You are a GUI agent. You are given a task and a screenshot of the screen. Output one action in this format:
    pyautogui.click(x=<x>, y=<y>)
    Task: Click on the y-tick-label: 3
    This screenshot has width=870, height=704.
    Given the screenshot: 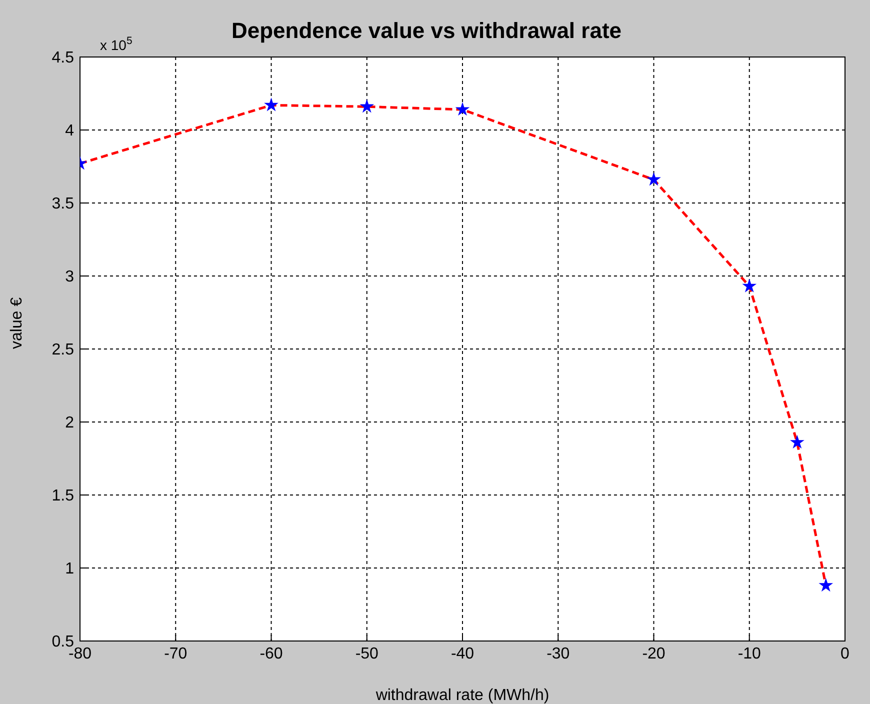 What is the action you would take?
    pyautogui.click(x=69, y=277)
    